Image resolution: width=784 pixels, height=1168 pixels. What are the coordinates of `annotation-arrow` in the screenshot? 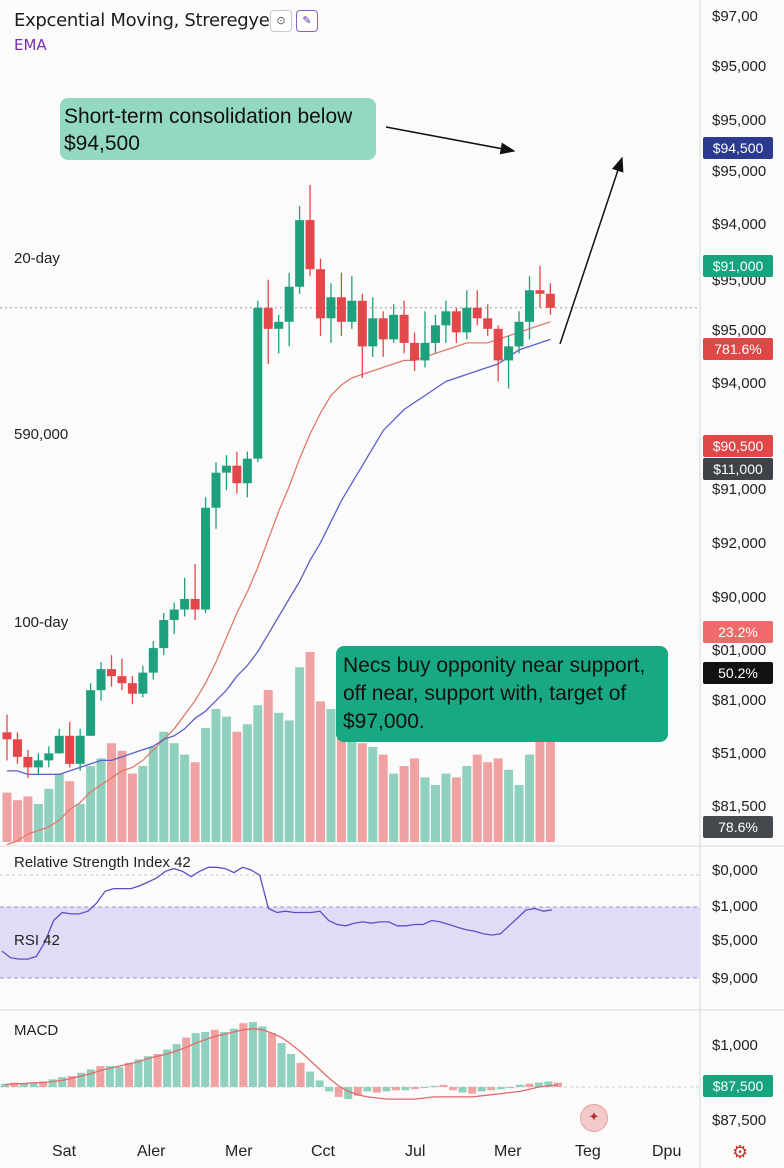 It's located at (450, 140).